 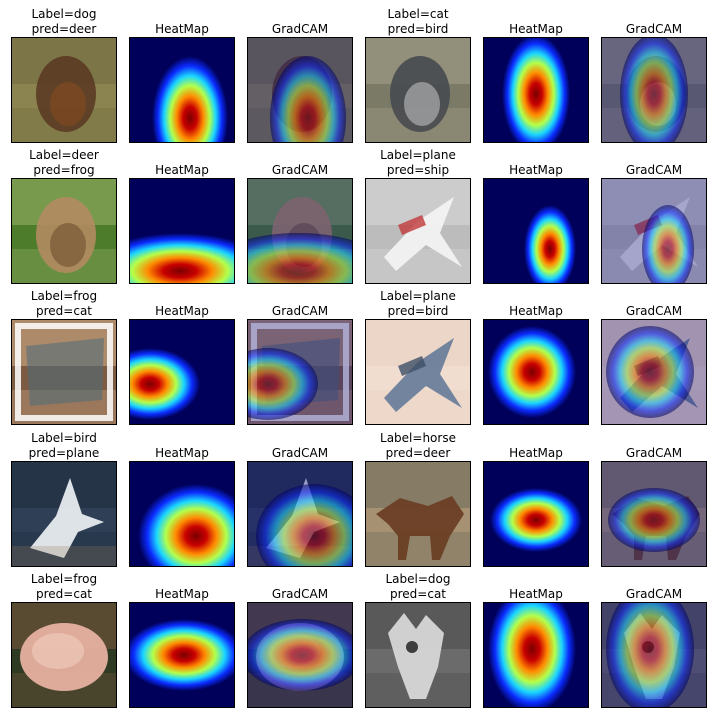 I want to click on panel-r5-c4: Label=dog pred=cat, so click(x=418, y=637).